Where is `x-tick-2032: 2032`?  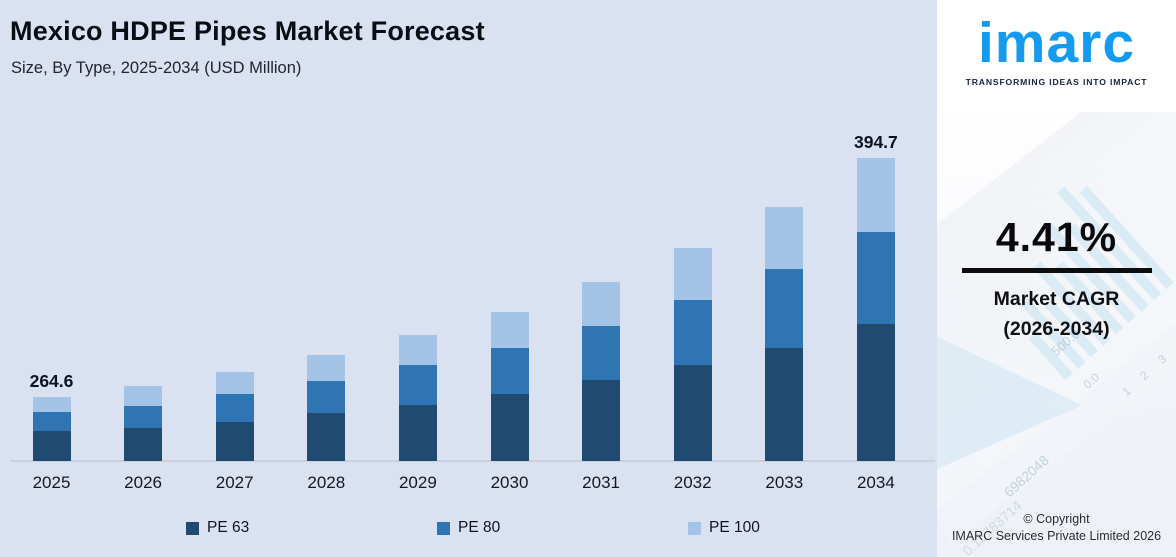
x-tick-2032: 2032 is located at coordinates (692, 482).